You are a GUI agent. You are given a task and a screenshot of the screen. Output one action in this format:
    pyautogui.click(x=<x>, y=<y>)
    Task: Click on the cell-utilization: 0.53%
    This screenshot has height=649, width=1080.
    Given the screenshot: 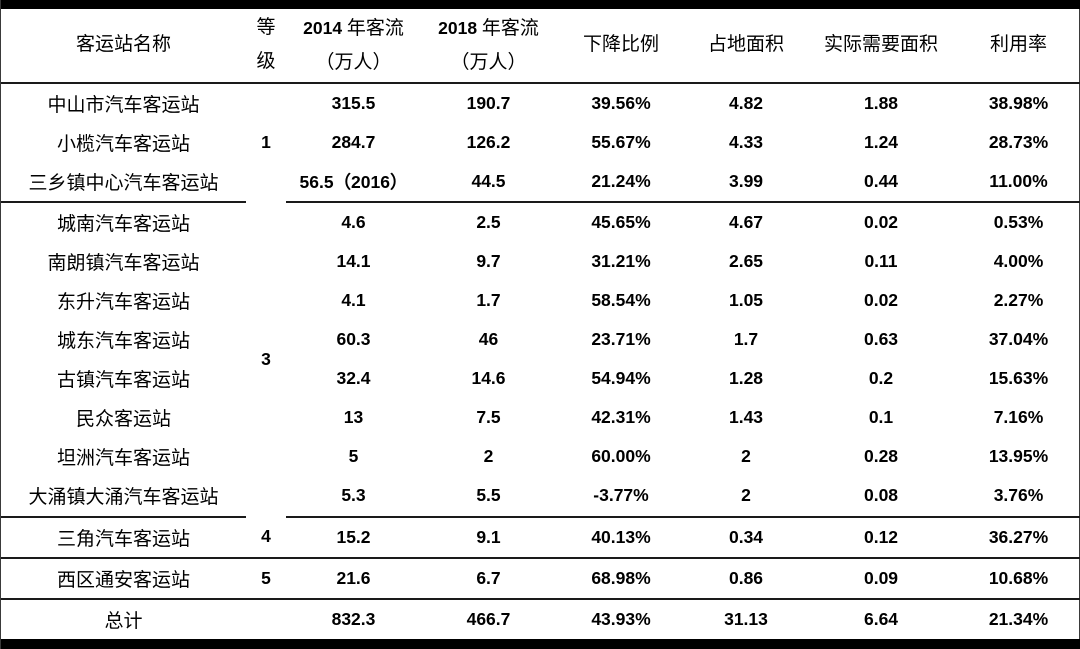 What is the action you would take?
    pyautogui.click(x=1018, y=221)
    